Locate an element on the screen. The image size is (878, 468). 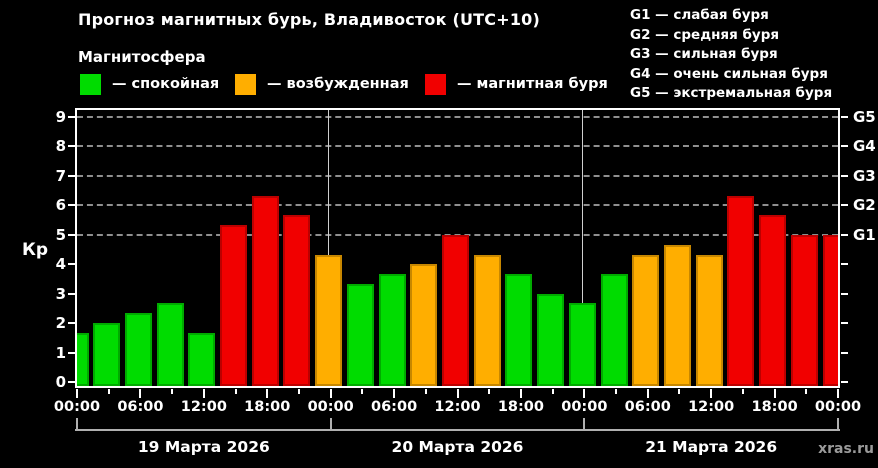
legend-item: — возбужденная is located at coordinates (322, 84).